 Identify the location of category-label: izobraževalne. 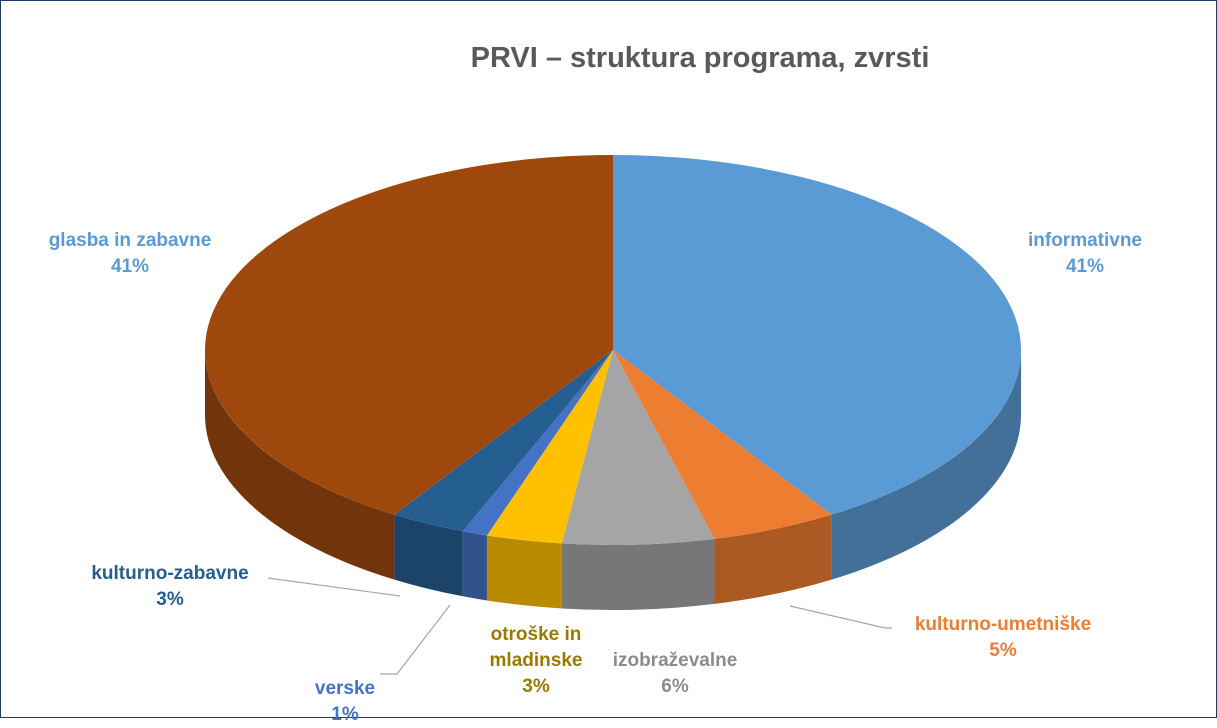
(675, 660).